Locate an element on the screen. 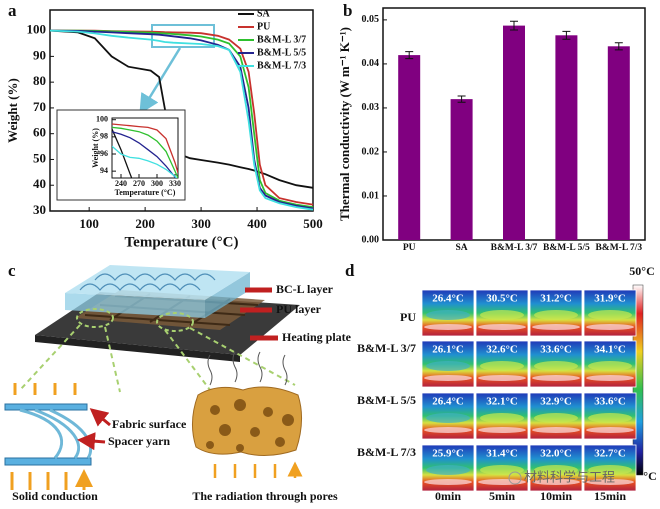  panel-label: c is located at coordinates (12, 270).